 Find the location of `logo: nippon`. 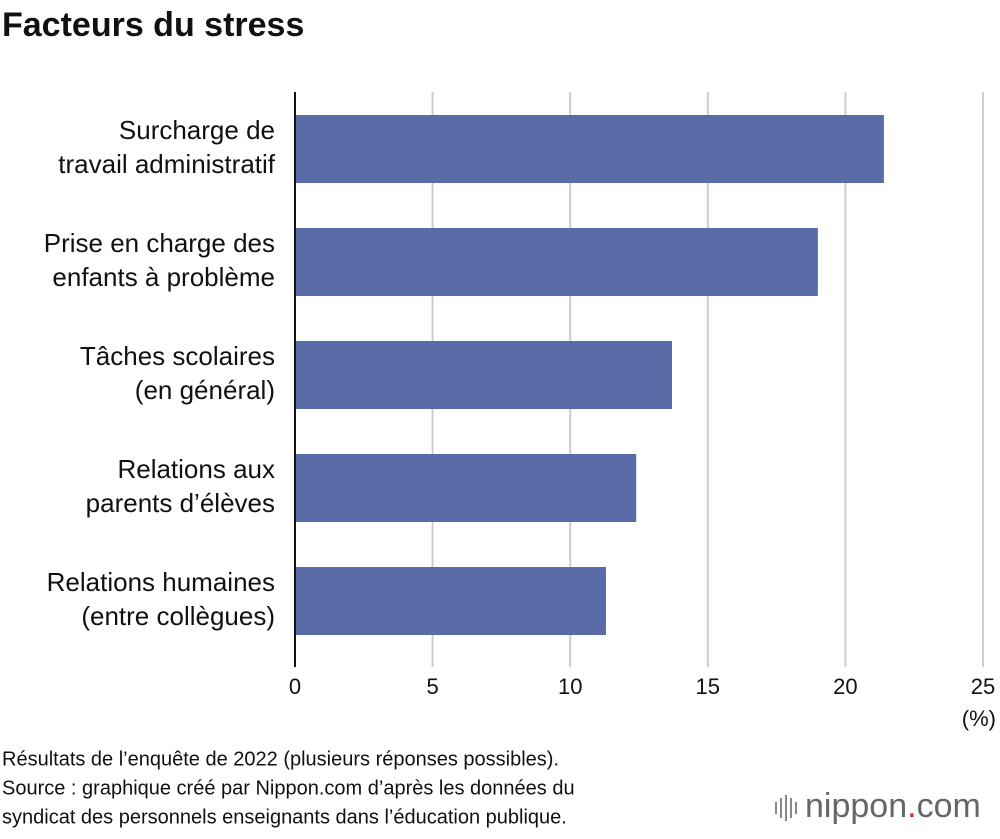

logo: nippon is located at coordinates (856, 806).